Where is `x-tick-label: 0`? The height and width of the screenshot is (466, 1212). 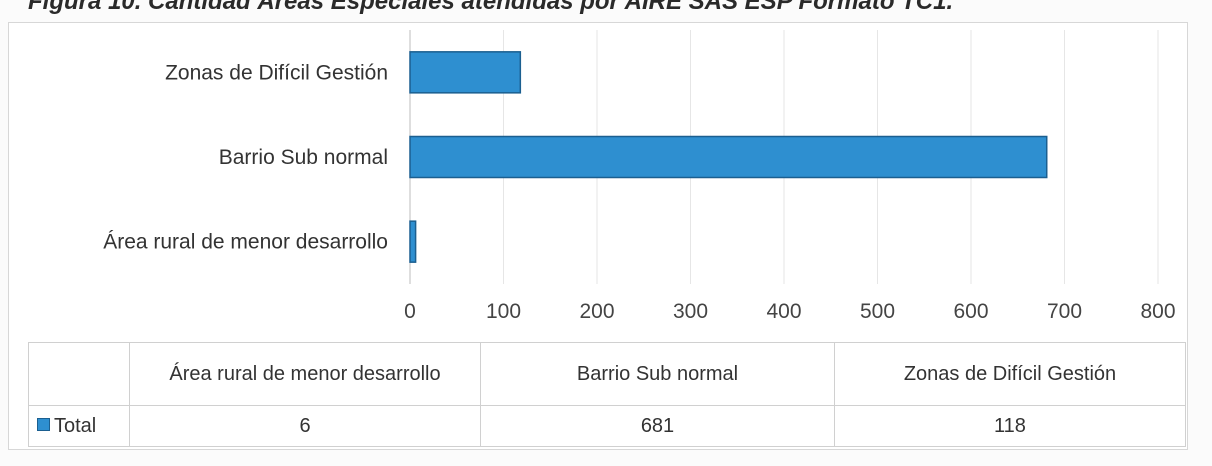
x-tick-label: 0 is located at coordinates (410, 311).